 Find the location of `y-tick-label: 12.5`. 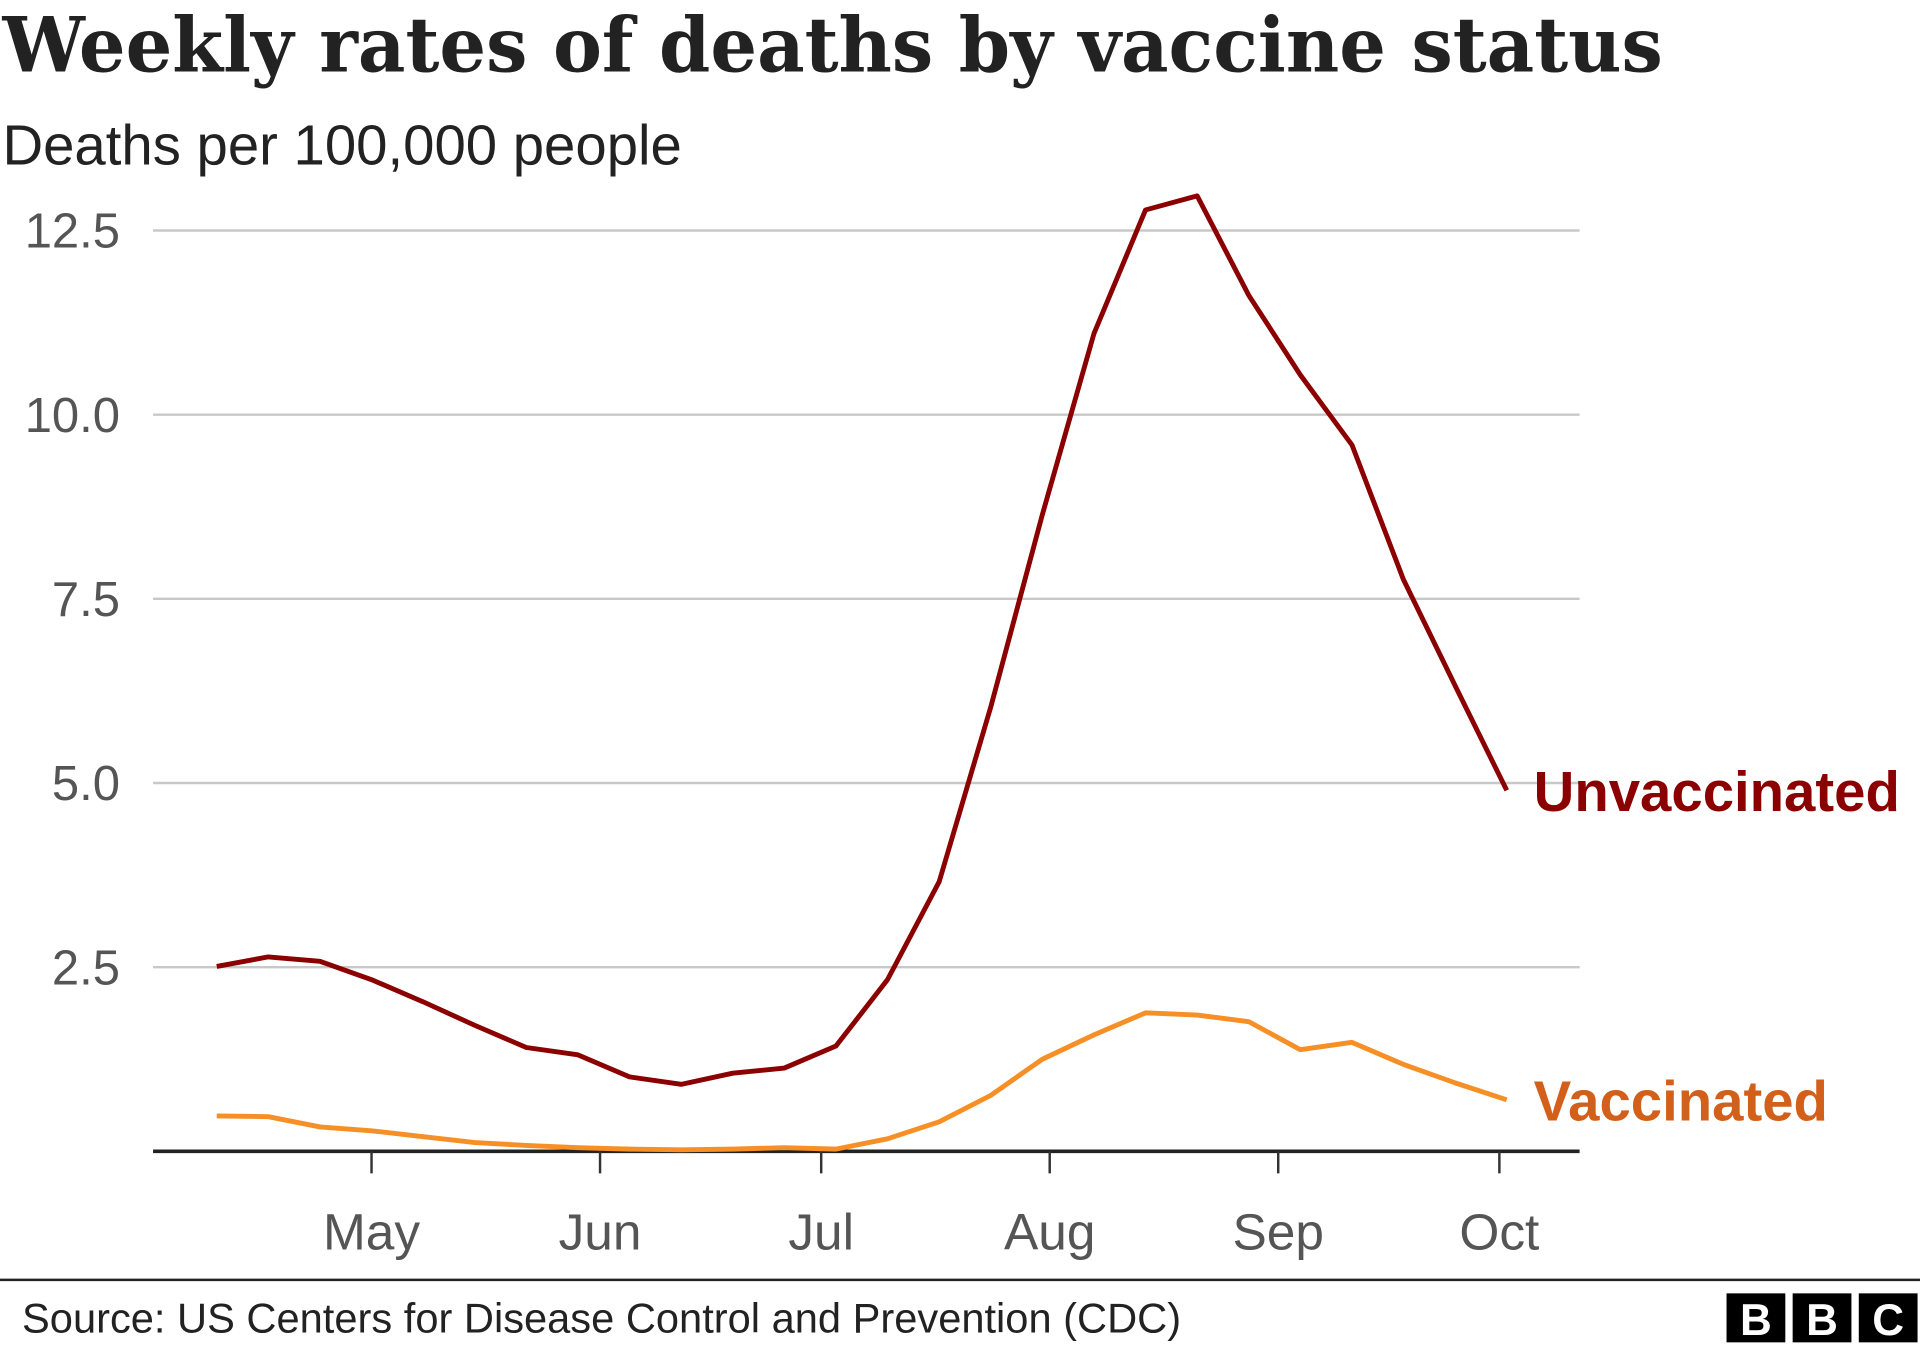

y-tick-label: 12.5 is located at coordinates (72, 232).